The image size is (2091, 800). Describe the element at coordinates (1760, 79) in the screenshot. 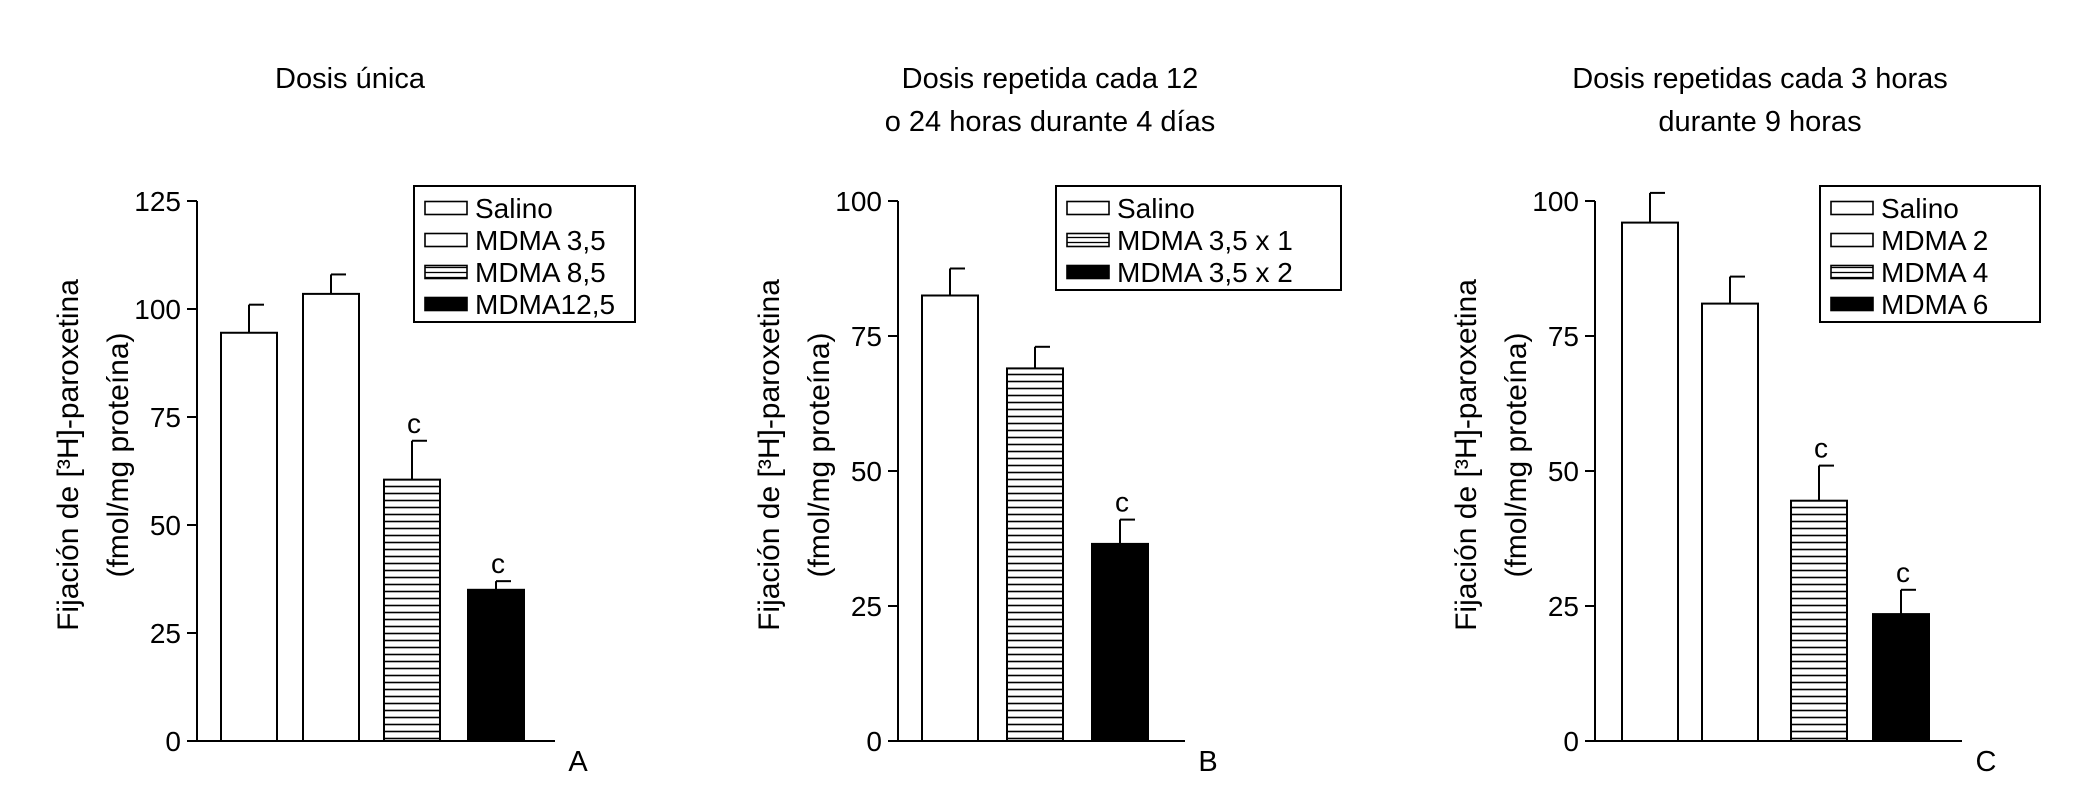

I see `chart-title-line: Dosis repetidas cada 3 horas` at that location.